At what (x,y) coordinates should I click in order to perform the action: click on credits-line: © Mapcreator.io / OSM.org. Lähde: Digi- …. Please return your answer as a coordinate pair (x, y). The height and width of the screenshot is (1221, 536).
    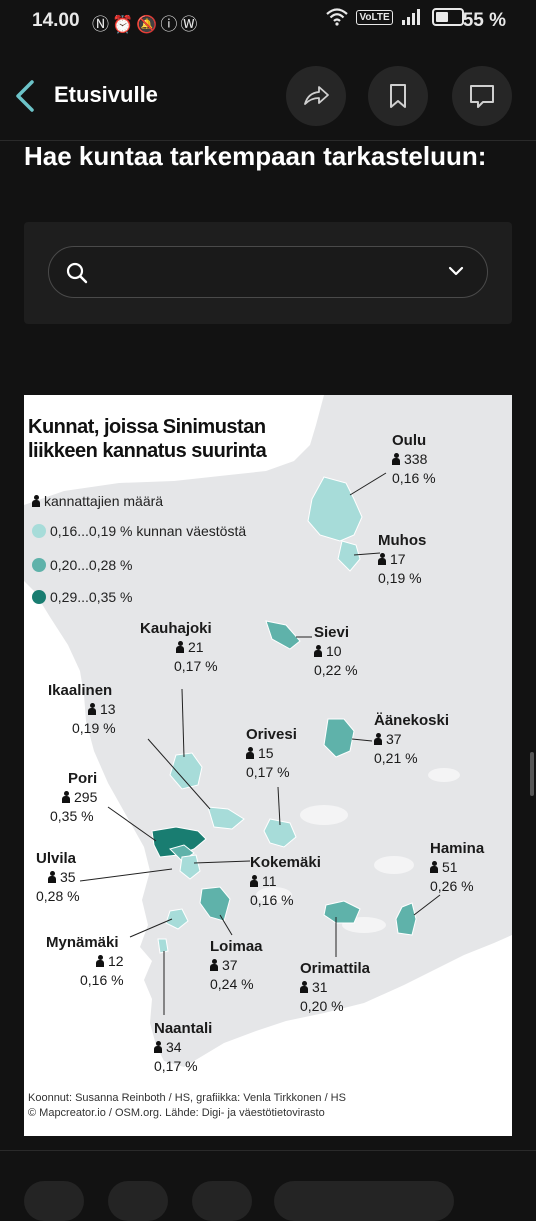
    Looking at the image, I should click on (176, 1113).